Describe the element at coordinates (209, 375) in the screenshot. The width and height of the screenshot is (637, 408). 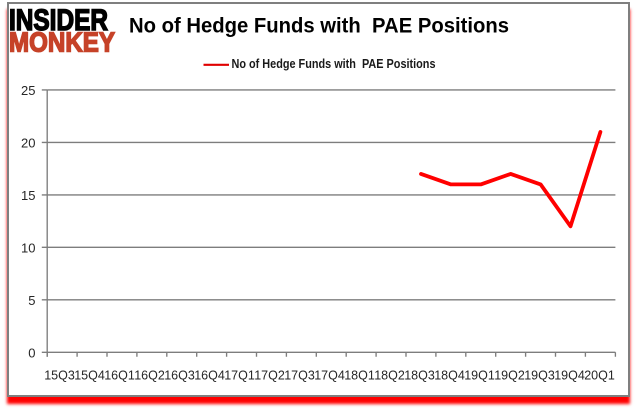
I see `svg-text: 16Q4` at that location.